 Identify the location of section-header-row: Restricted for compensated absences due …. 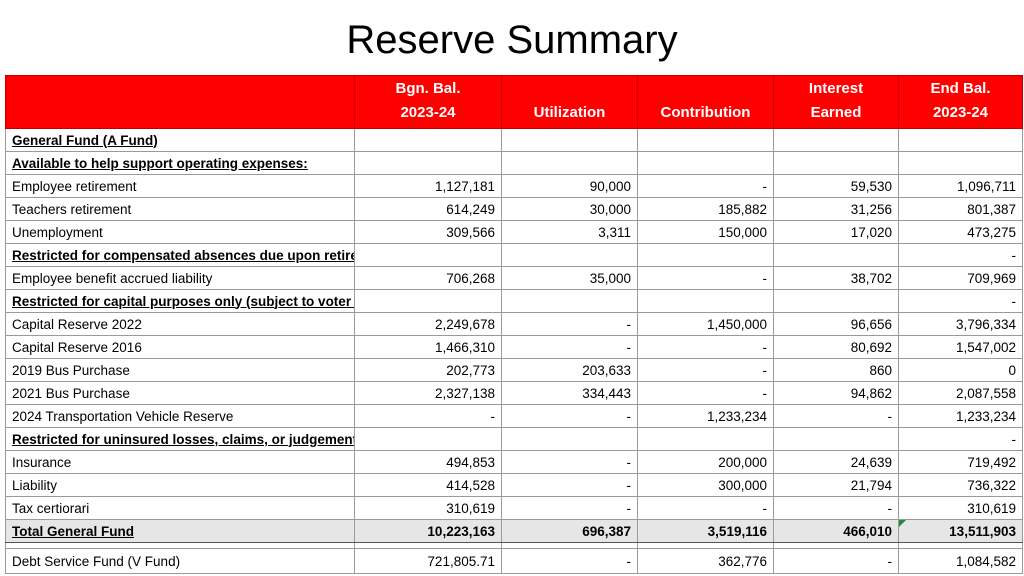
(514, 255).